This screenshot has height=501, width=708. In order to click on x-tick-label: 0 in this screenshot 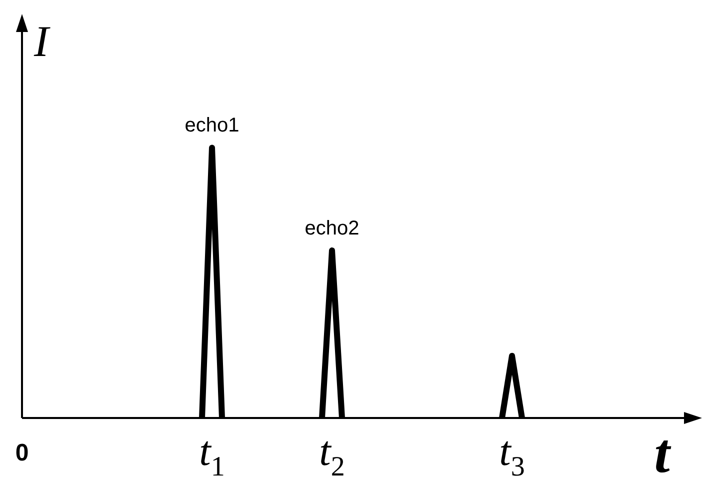, I will do `click(22, 453)`.